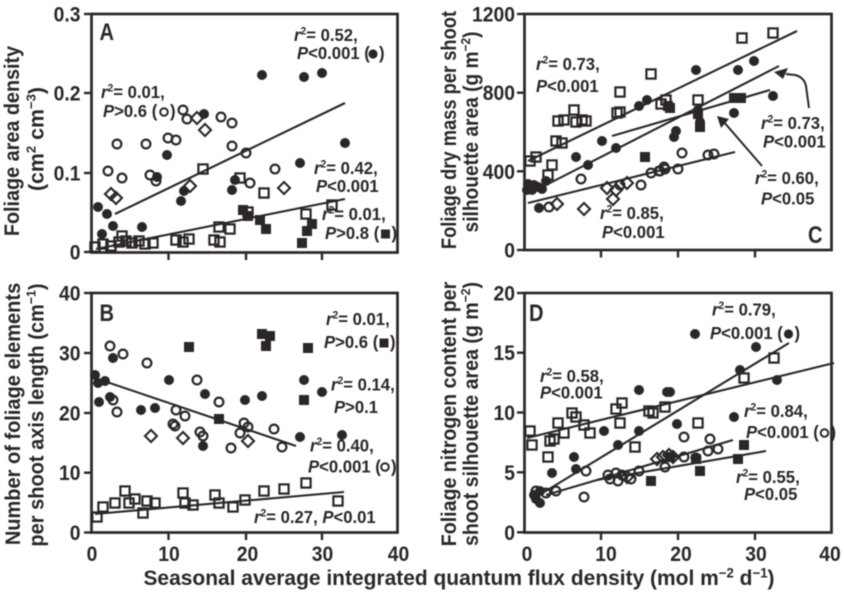 The height and width of the screenshot is (593, 844). I want to click on svg-text: r2= 0.60,, so click(787, 178).